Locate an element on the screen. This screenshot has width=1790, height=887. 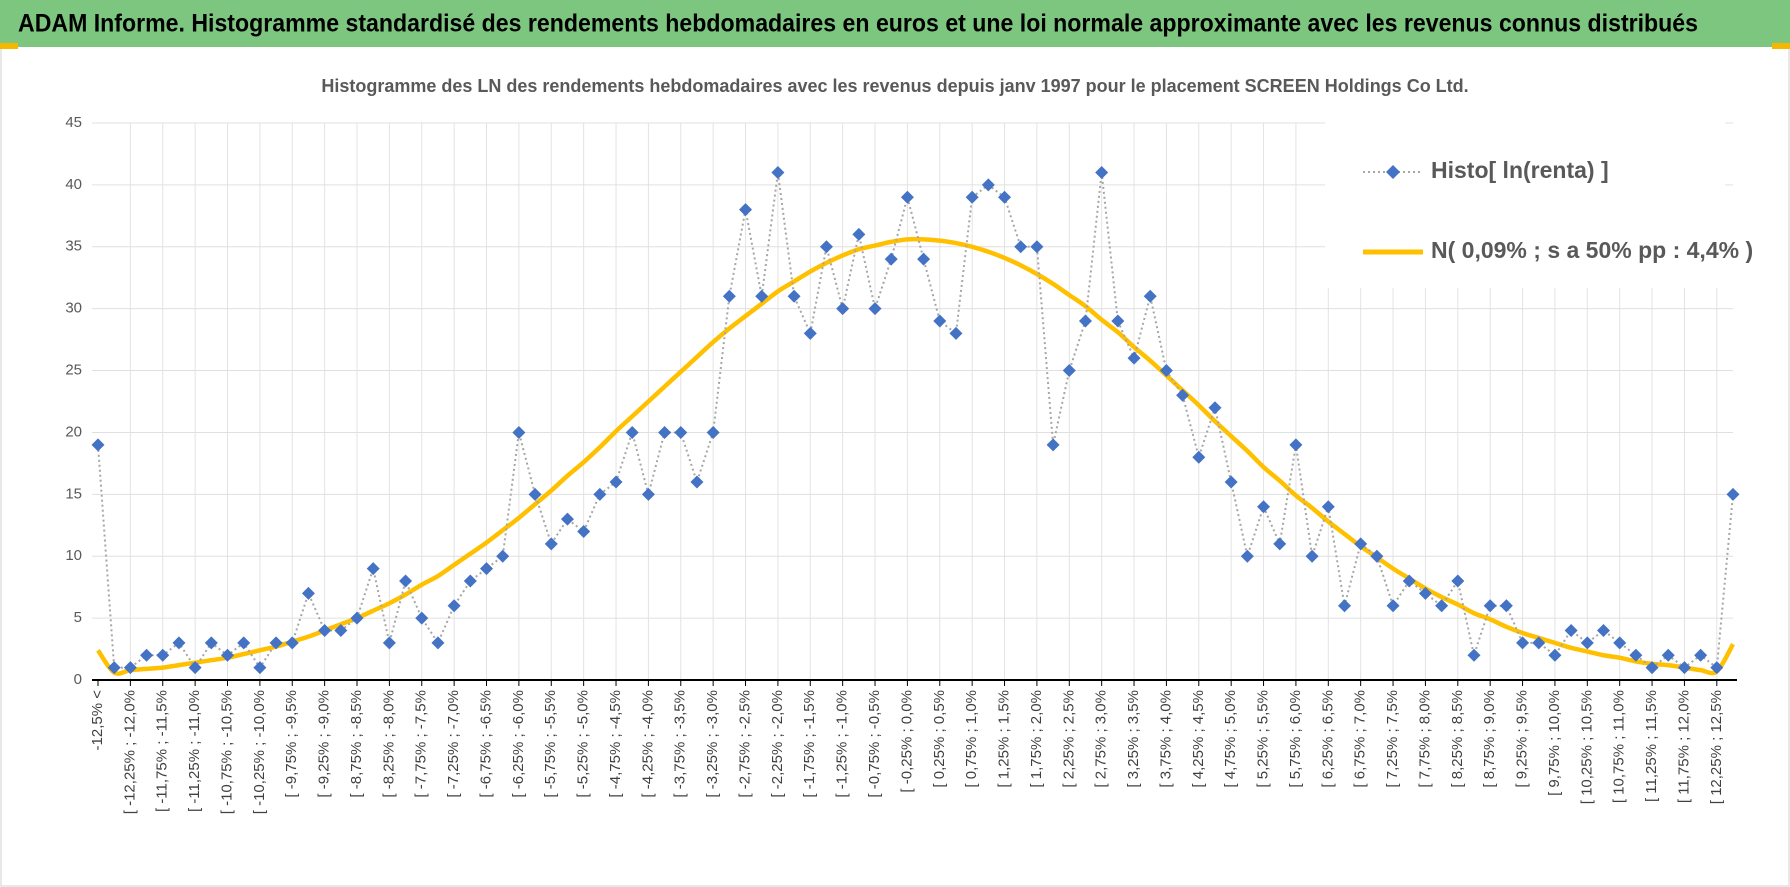
y-tick-label: 35 is located at coordinates (73, 246).